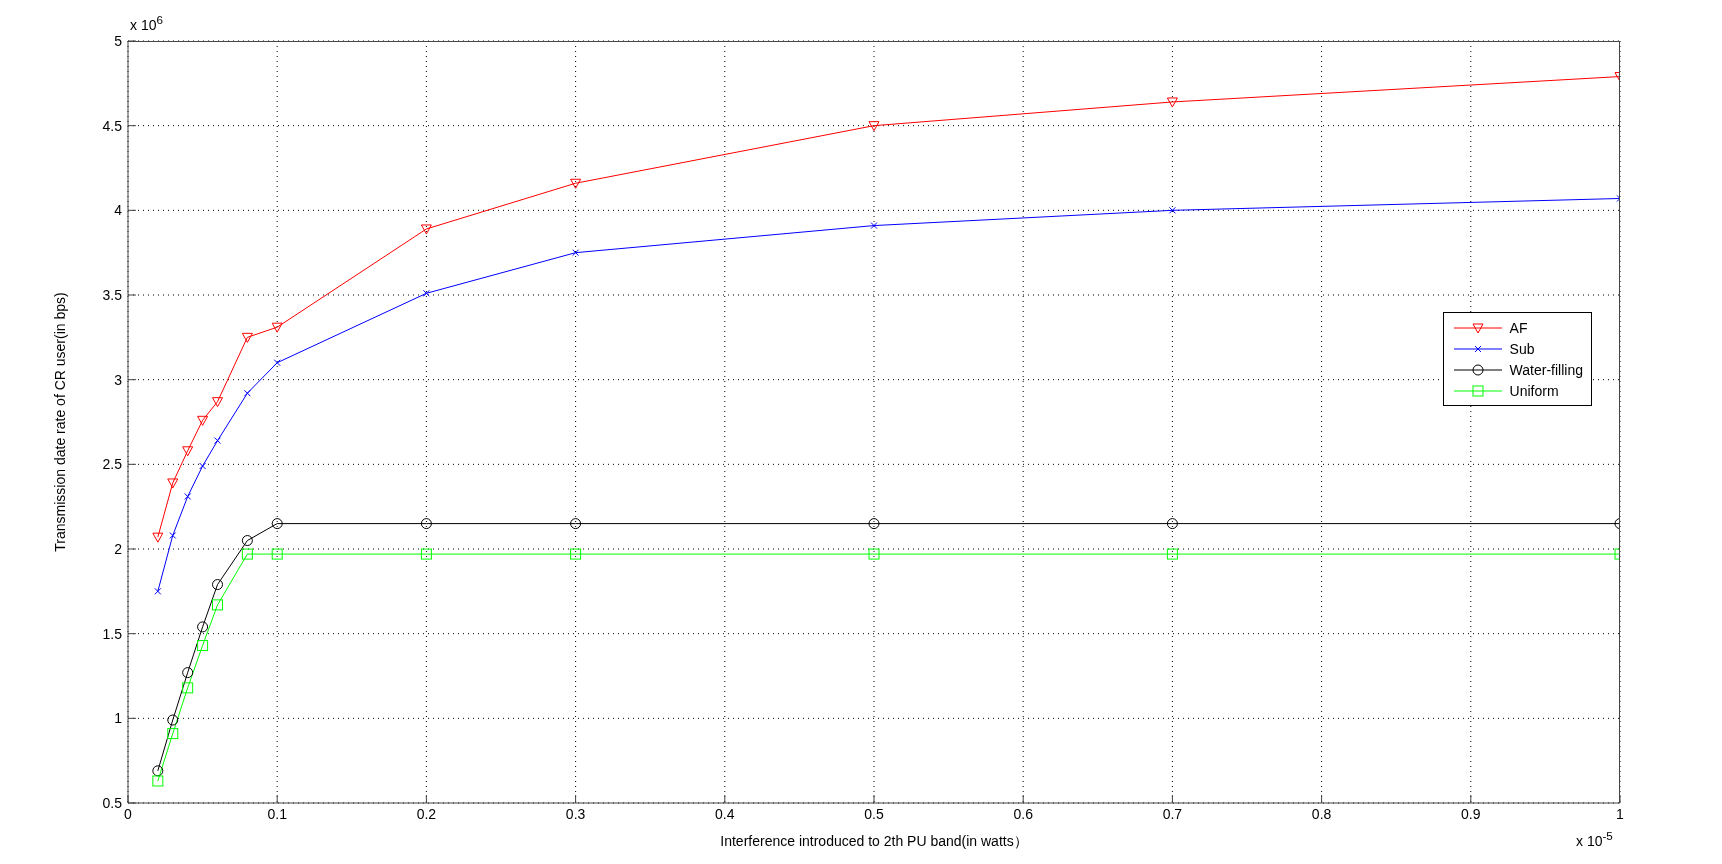 The image size is (1722, 864). Describe the element at coordinates (112, 464) in the screenshot. I see `y-tick-label: 2.5` at that location.